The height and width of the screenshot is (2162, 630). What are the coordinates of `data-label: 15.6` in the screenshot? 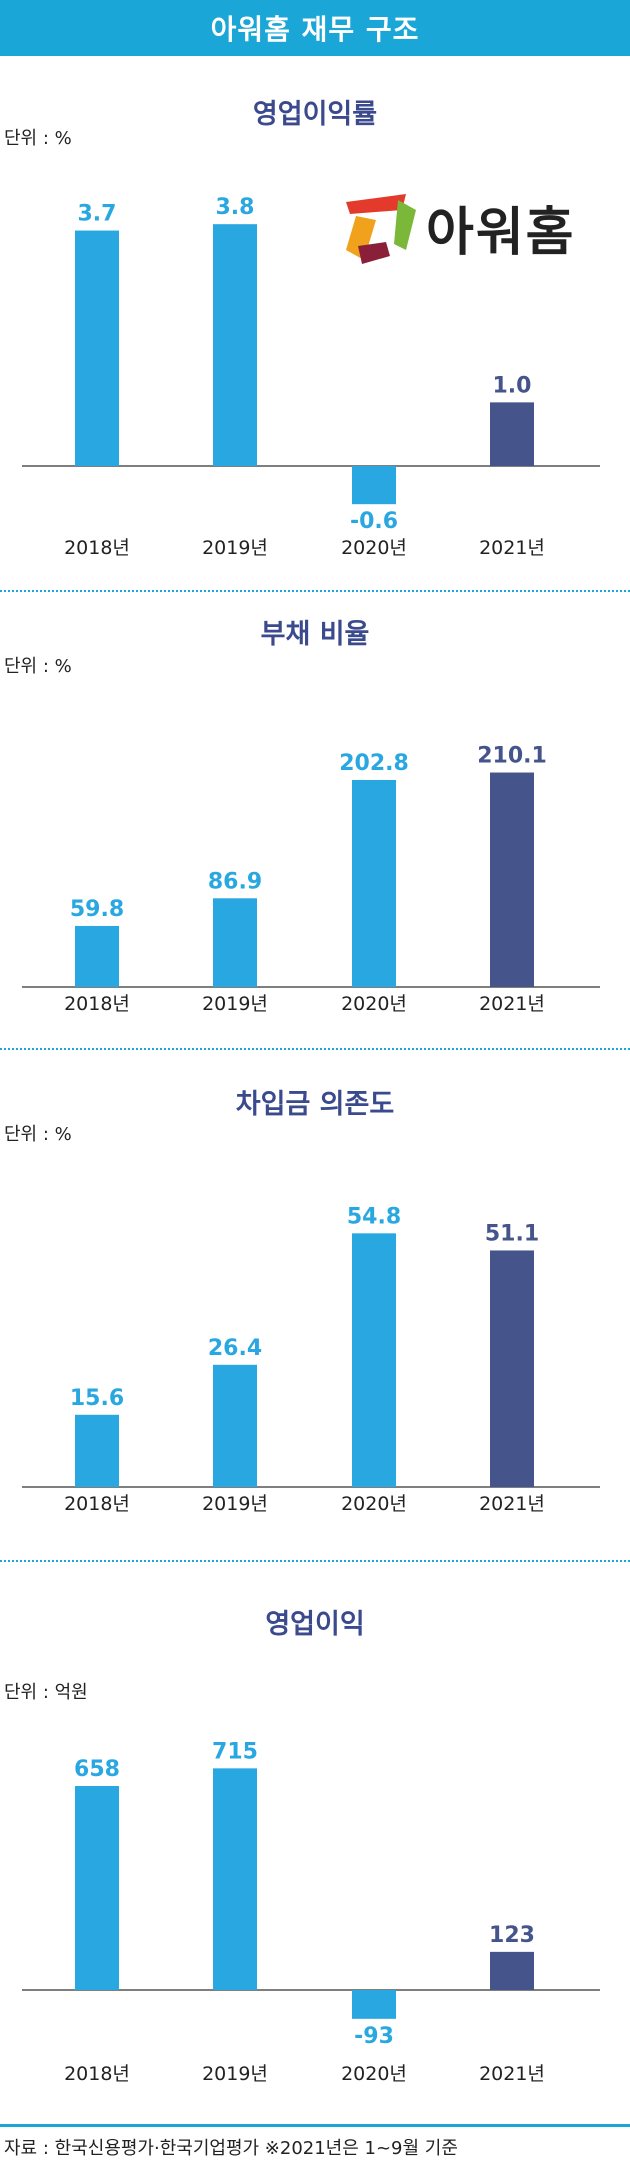 It's located at (97, 1398).